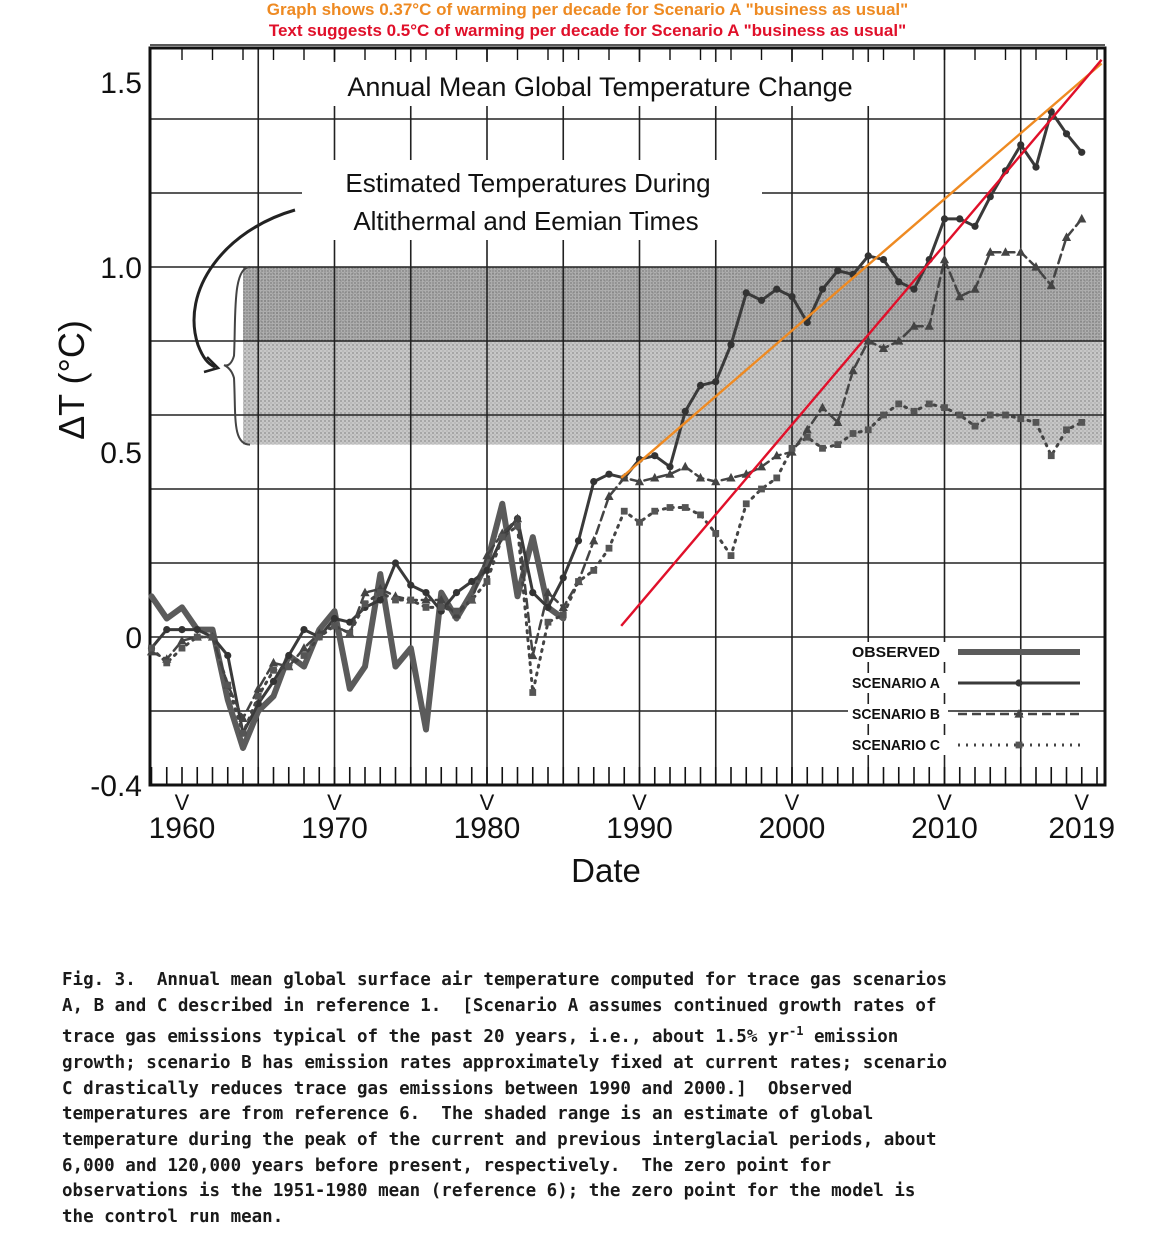 The image size is (1175, 1237). What do you see at coordinates (796, 1031) in the screenshot?
I see `caption-superscript: -1` at bounding box center [796, 1031].